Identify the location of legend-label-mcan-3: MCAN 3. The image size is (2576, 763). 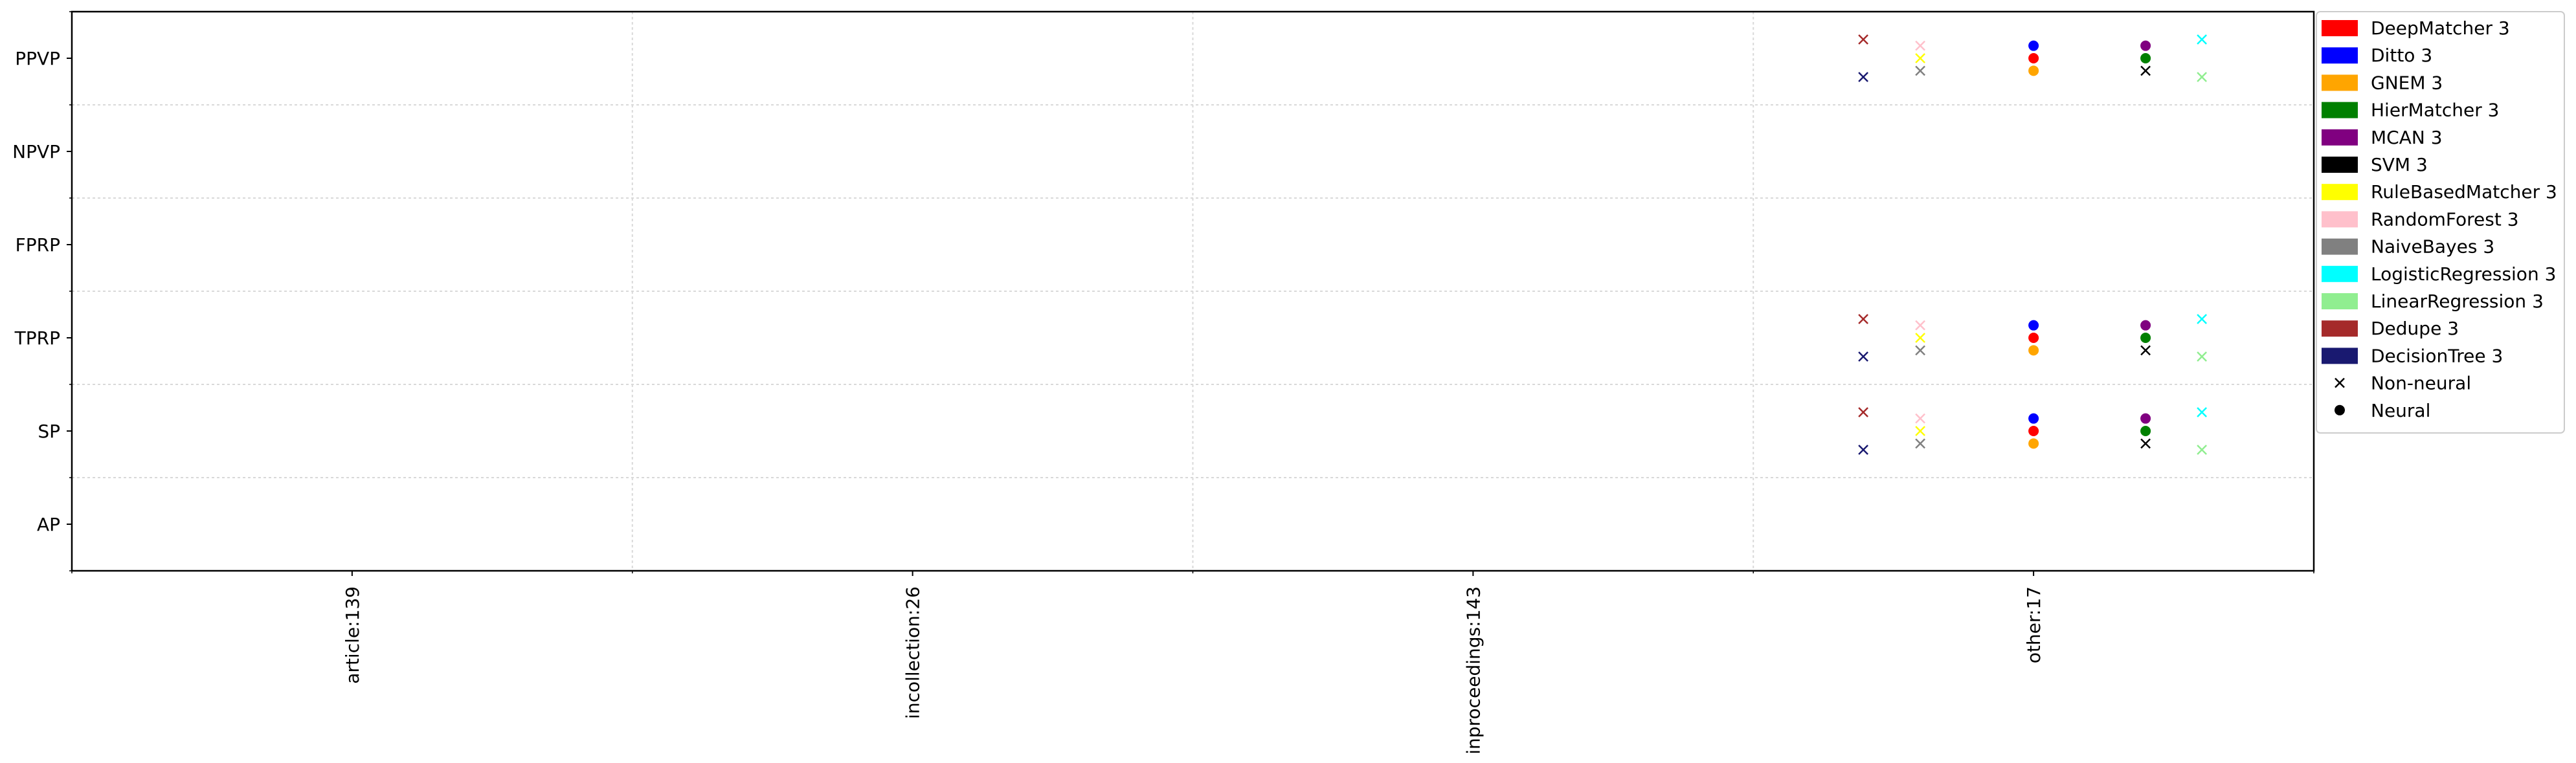
(2407, 137).